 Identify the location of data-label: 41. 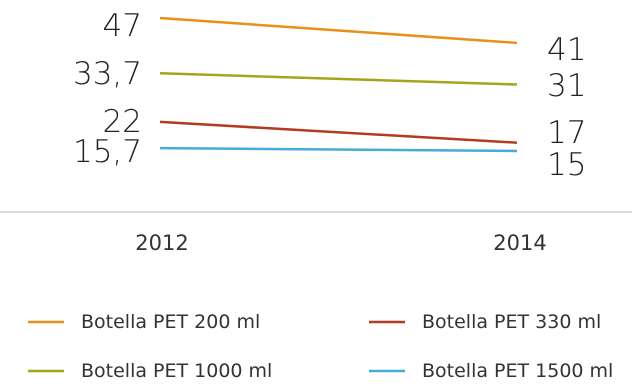
(566, 50).